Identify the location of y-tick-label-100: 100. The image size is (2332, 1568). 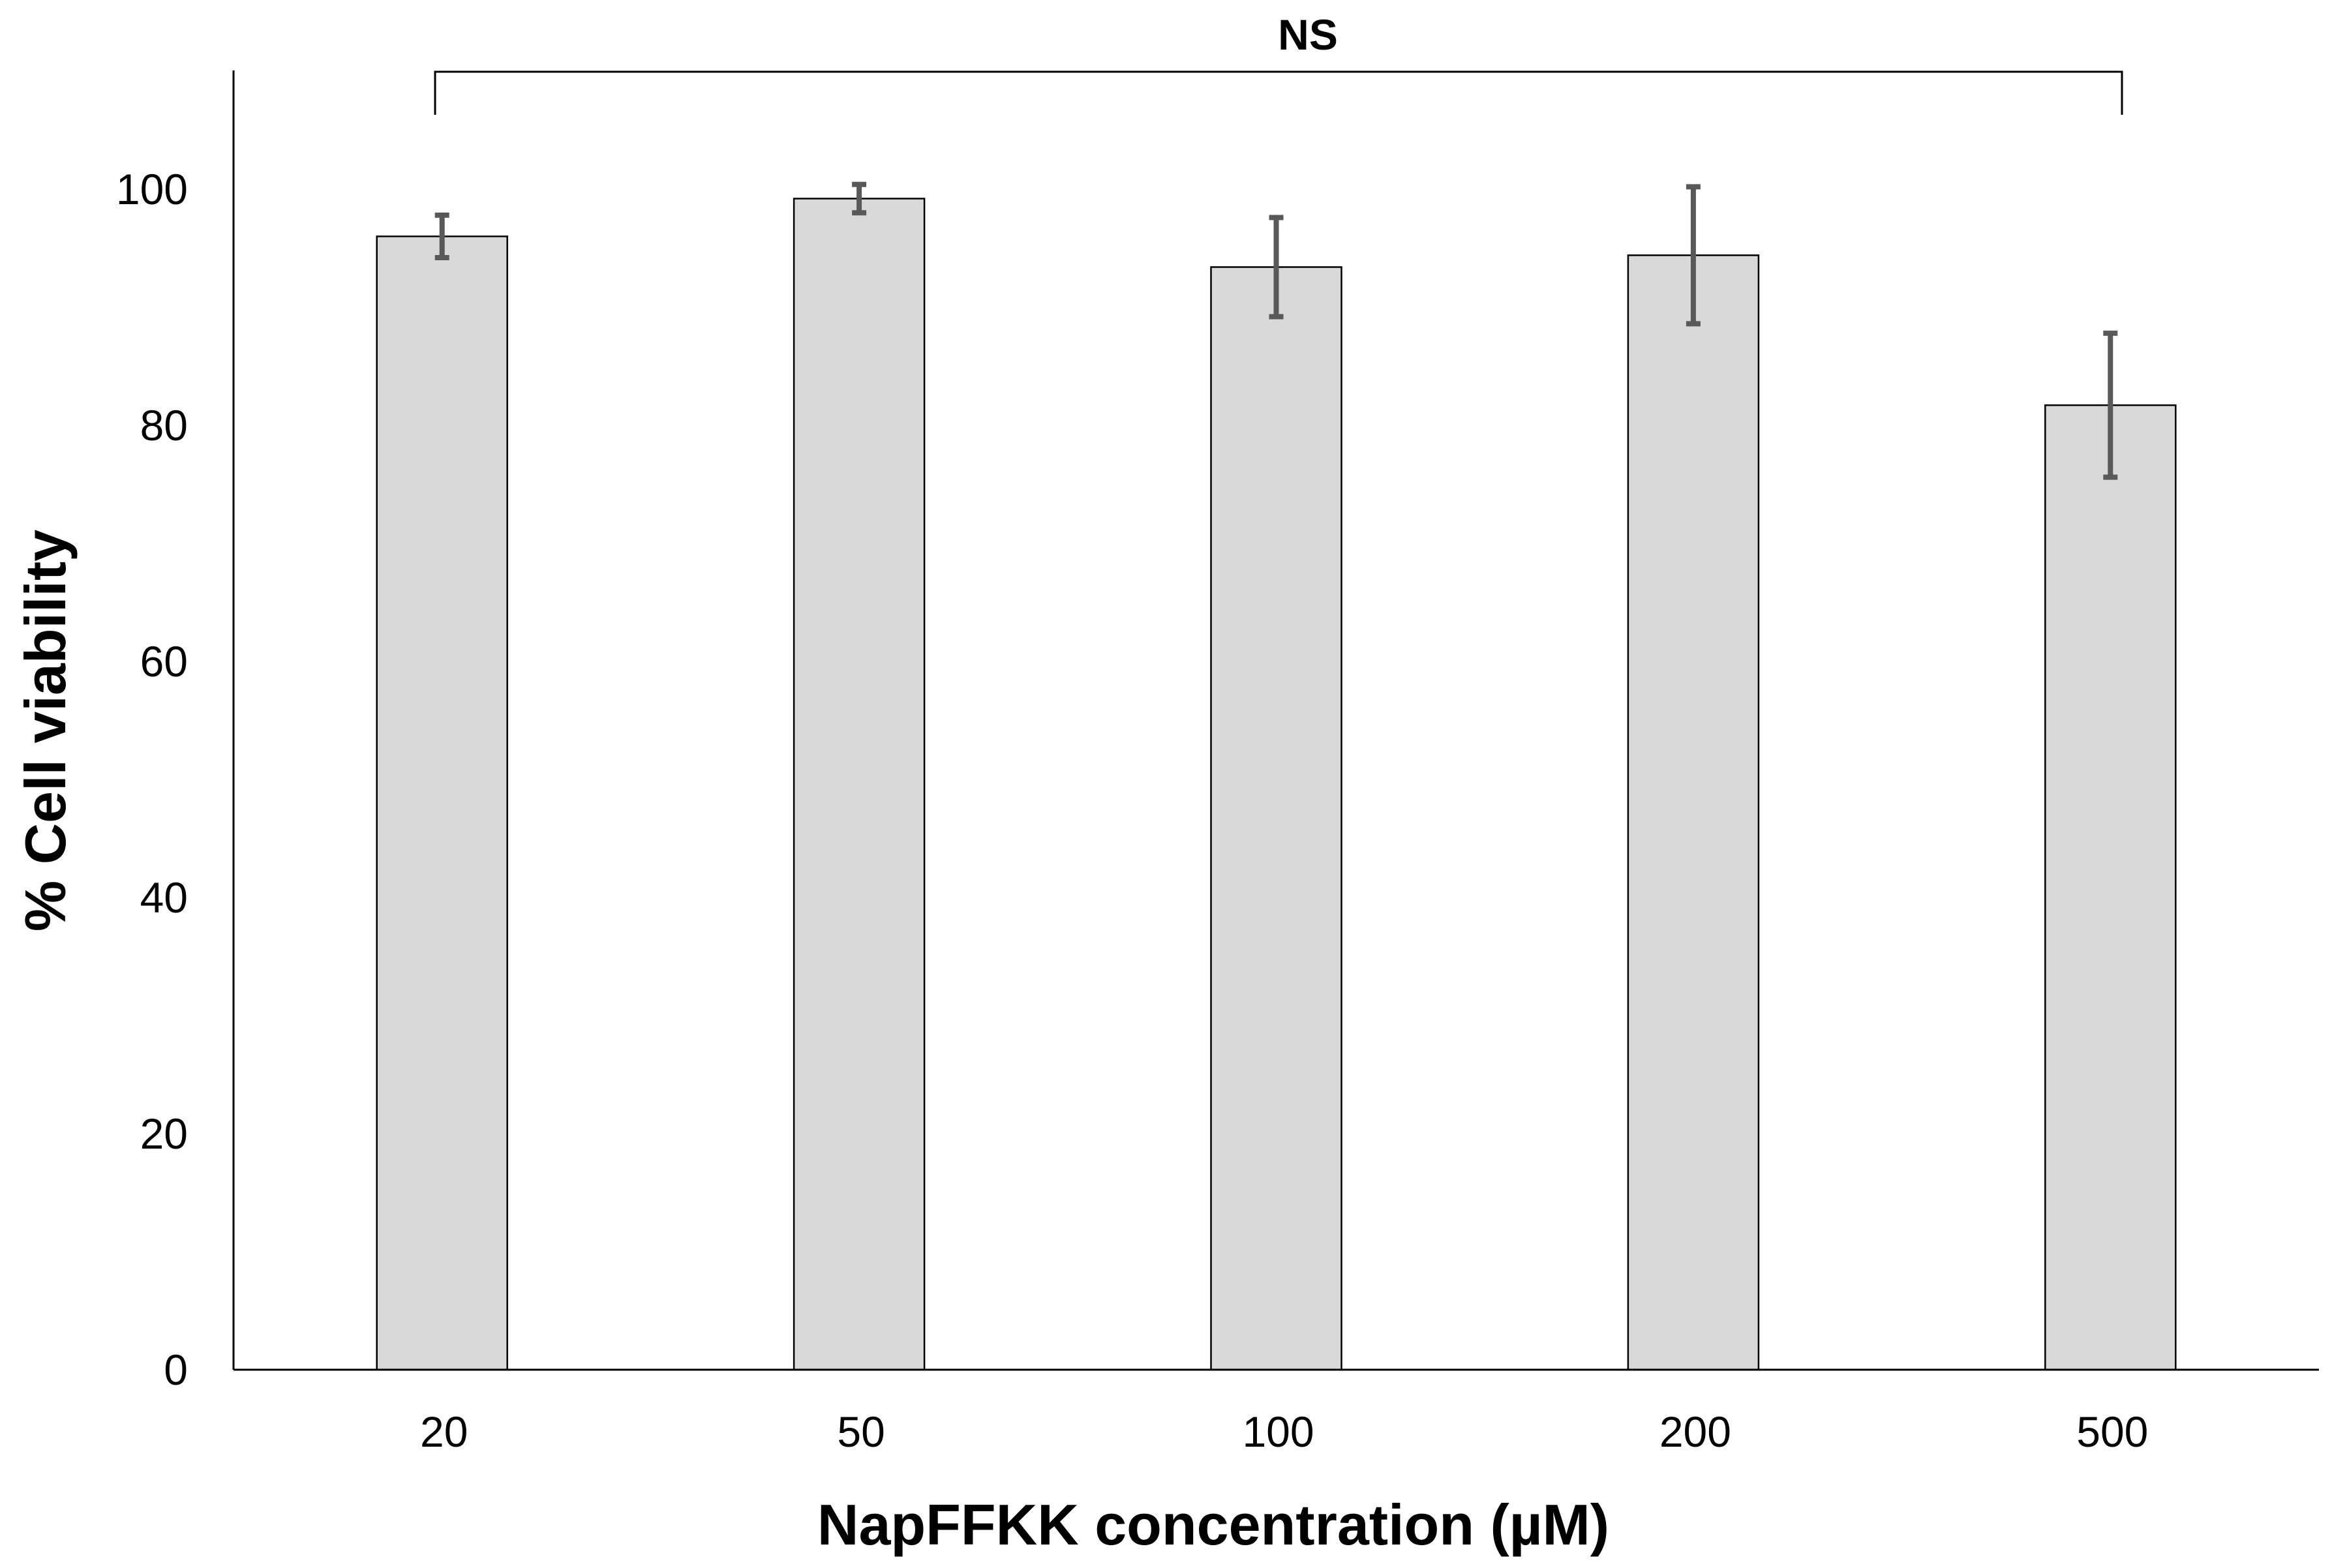
(152, 189).